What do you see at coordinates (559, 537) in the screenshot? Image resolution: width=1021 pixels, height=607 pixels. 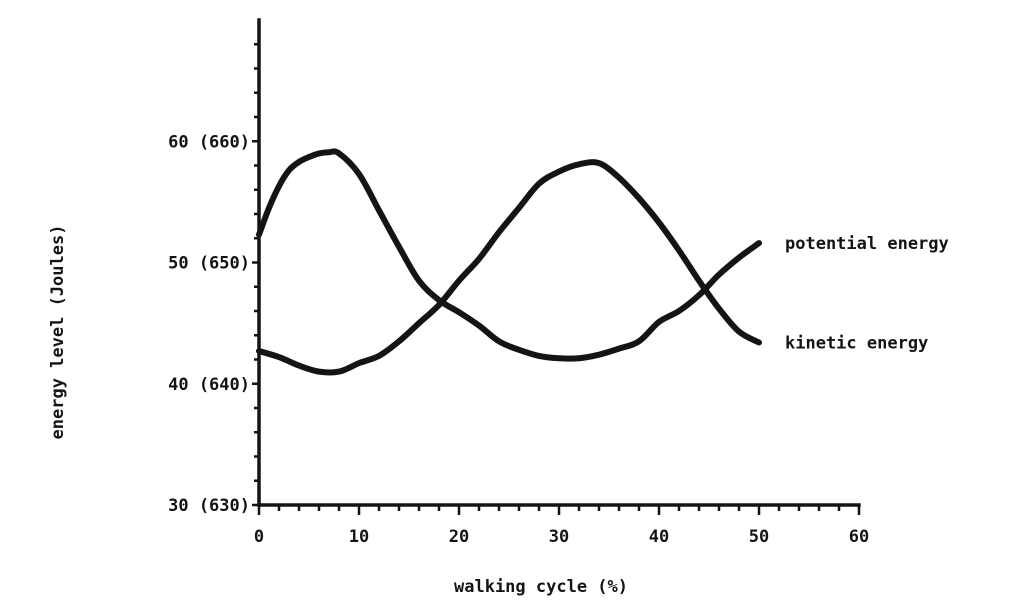 I see `x-tick-label: 30` at bounding box center [559, 537].